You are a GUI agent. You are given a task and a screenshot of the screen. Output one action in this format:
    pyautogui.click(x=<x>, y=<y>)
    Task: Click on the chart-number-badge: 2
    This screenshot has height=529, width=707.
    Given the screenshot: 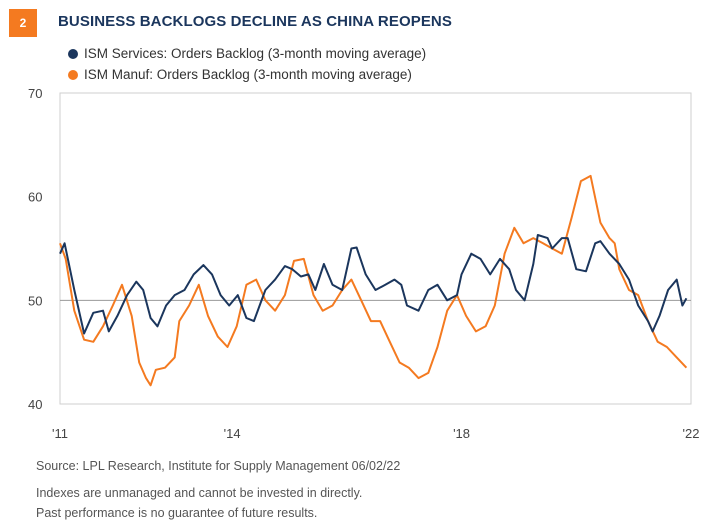 What is the action you would take?
    pyautogui.click(x=23, y=23)
    